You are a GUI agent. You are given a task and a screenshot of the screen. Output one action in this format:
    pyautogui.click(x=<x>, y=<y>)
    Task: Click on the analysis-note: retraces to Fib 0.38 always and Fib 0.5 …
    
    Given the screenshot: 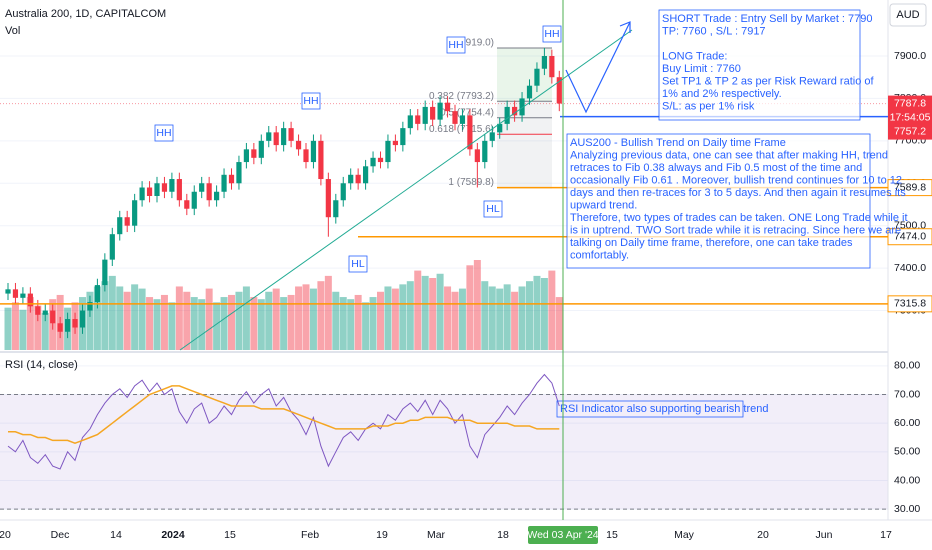 What is the action you would take?
    pyautogui.click(x=716, y=168)
    